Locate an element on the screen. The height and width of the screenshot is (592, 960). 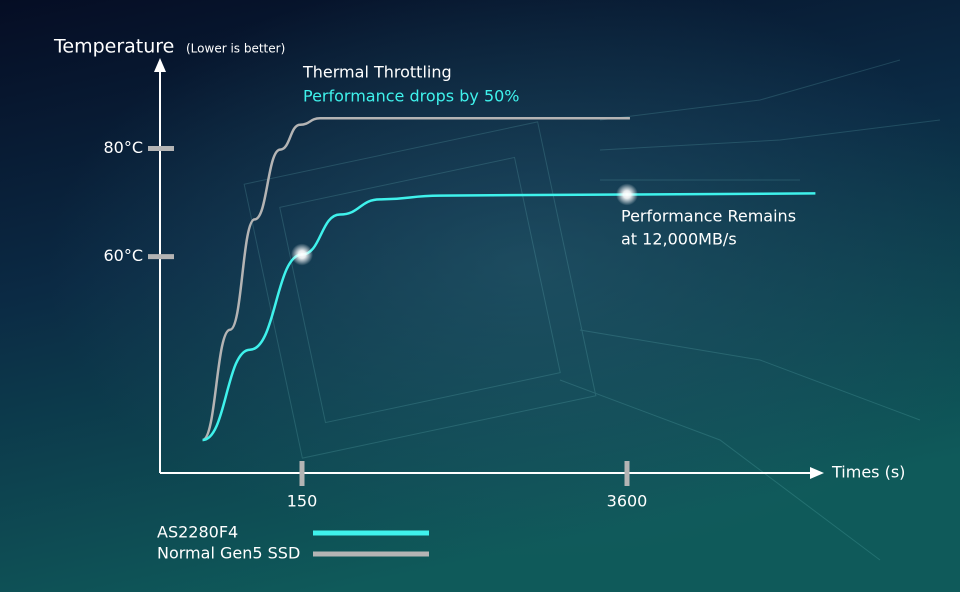
x-tick-label: 150 is located at coordinates (302, 501).